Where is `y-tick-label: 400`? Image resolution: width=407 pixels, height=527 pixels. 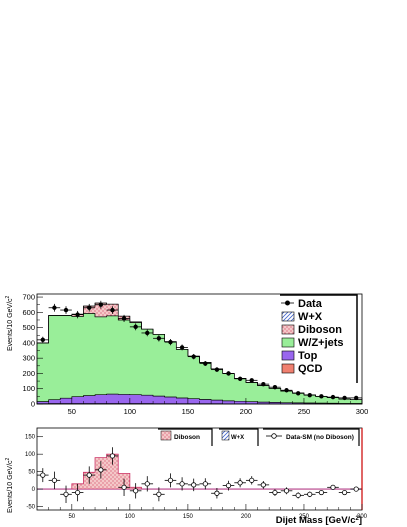
y-tick-label: 400 is located at coordinates (28, 342).